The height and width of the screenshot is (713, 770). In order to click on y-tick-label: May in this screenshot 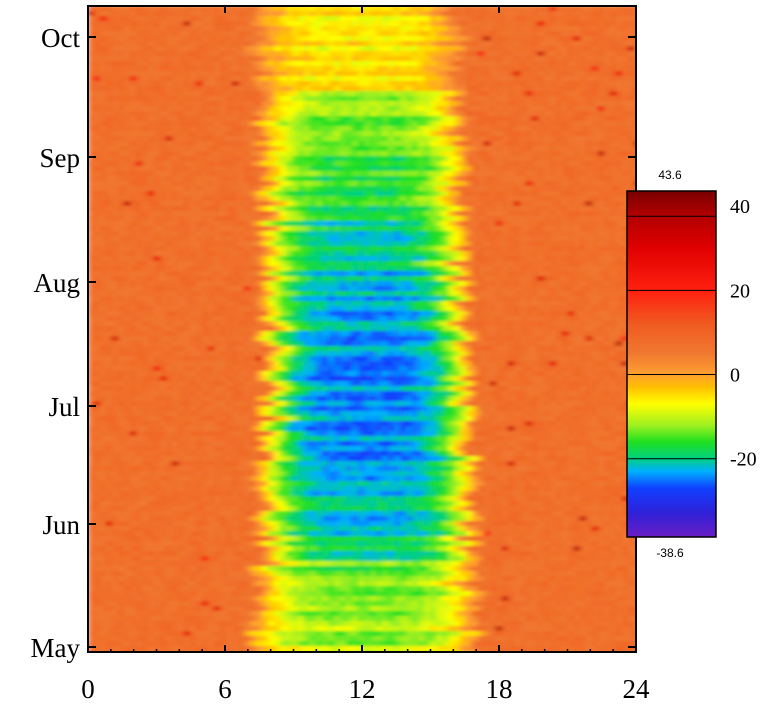, I will do `click(56, 648)`.